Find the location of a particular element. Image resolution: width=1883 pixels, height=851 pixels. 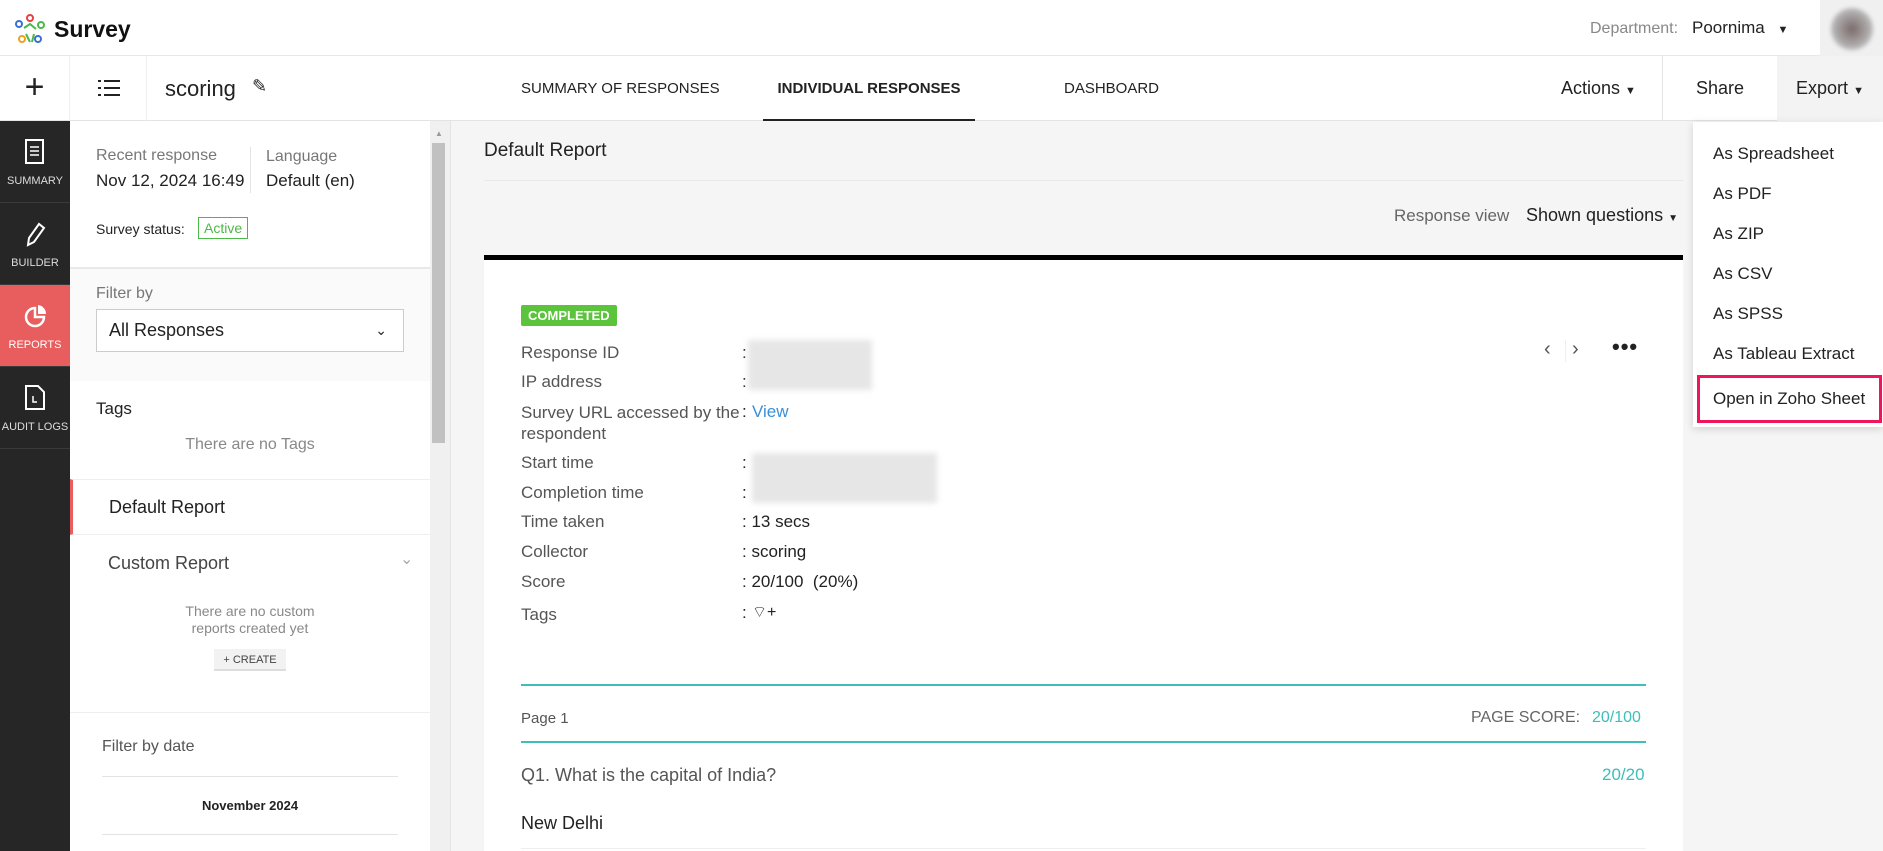

previous-arrow-icon: ‹ is located at coordinates (1547, 349).